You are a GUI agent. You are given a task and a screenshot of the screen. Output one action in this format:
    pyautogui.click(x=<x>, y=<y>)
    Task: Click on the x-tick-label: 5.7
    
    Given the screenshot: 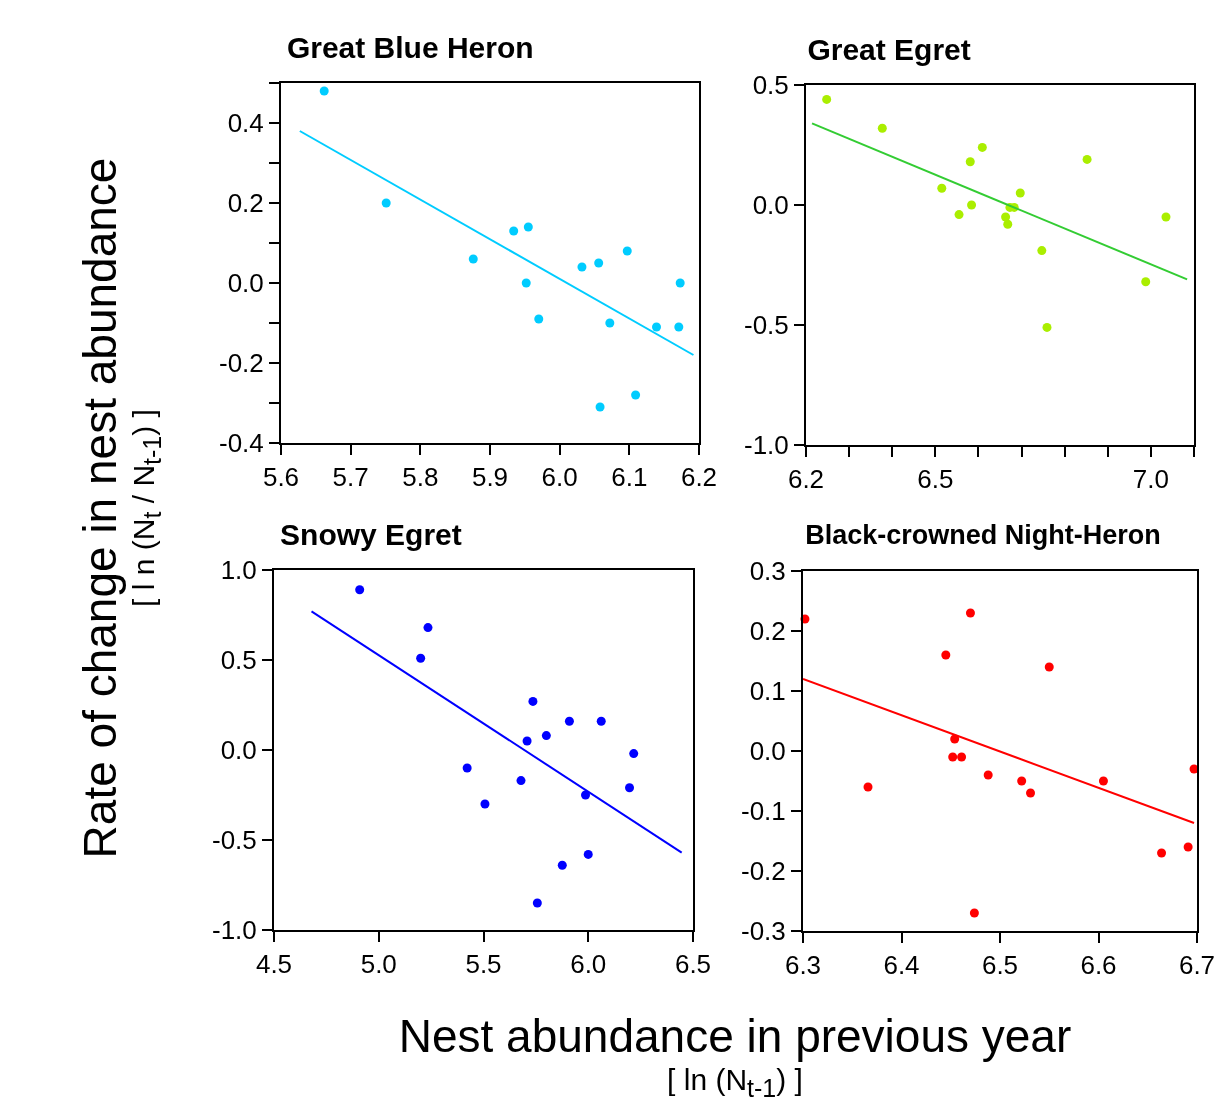 What is the action you would take?
    pyautogui.click(x=350, y=477)
    